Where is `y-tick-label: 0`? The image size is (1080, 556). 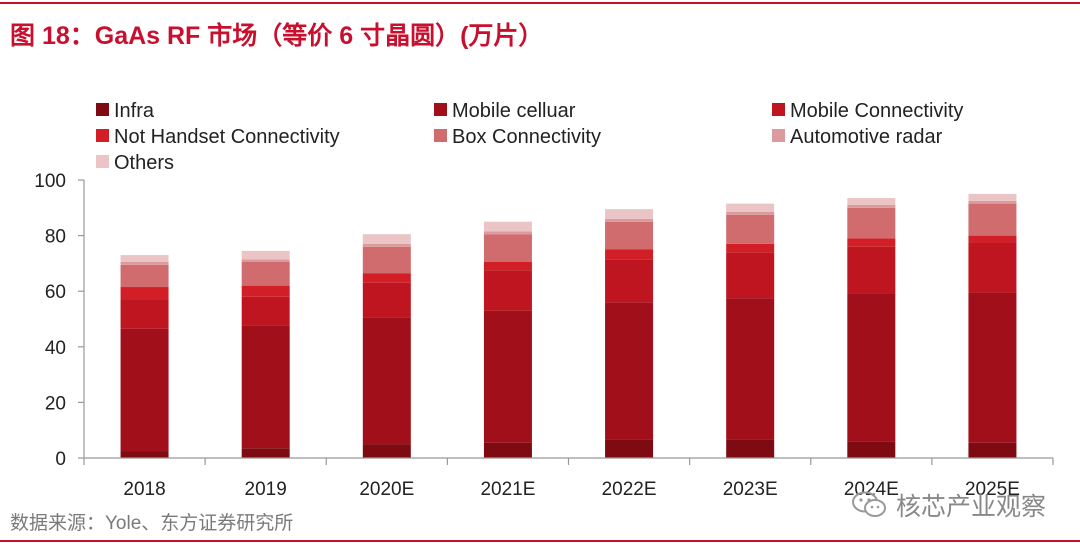
y-tick-label: 0 is located at coordinates (60, 459).